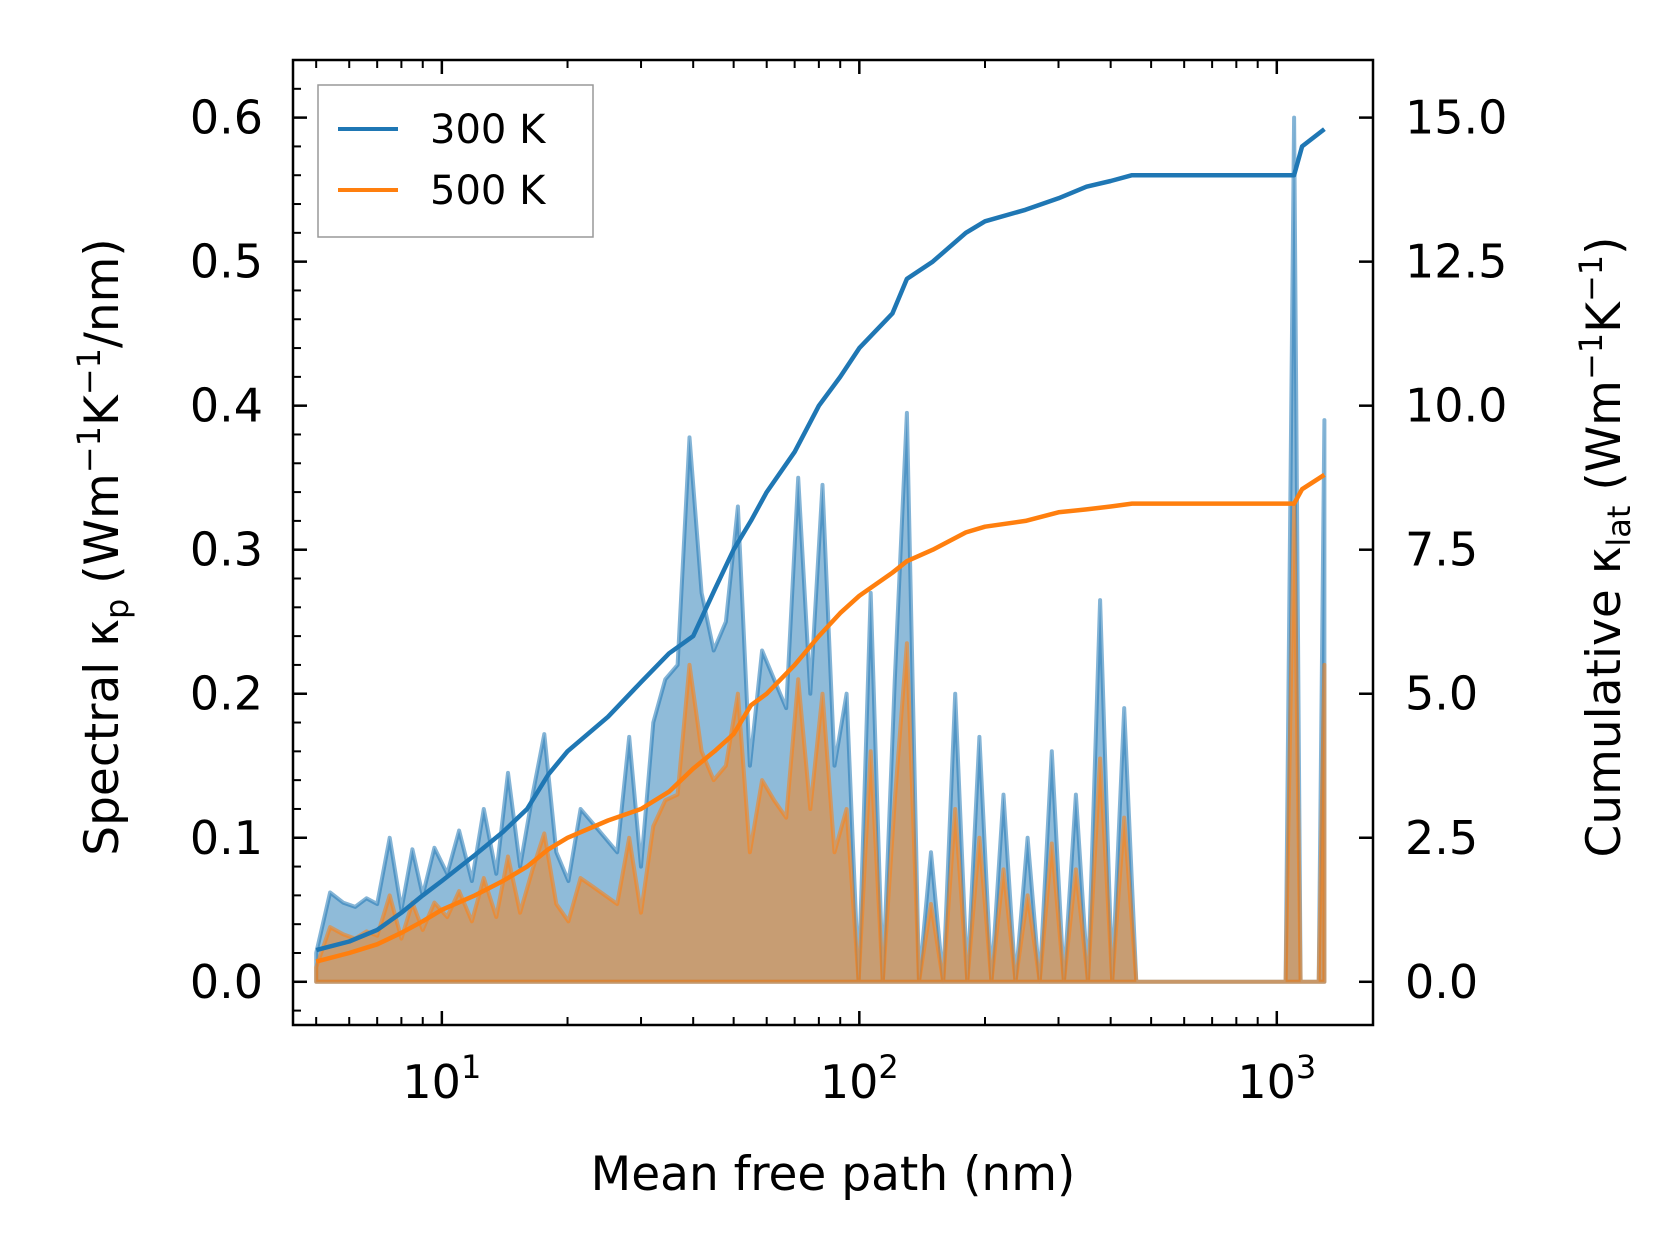 This screenshot has width=1679, height=1254. Describe the element at coordinates (226, 118) in the screenshot. I see `y-left-tick-label: 0.6` at that location.